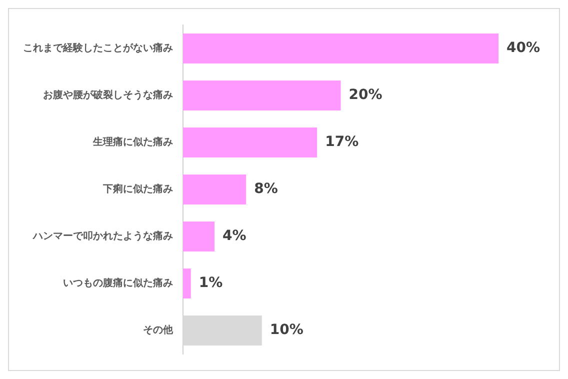  Describe the element at coordinates (266, 189) in the screenshot. I see `data-label: 8%` at that location.